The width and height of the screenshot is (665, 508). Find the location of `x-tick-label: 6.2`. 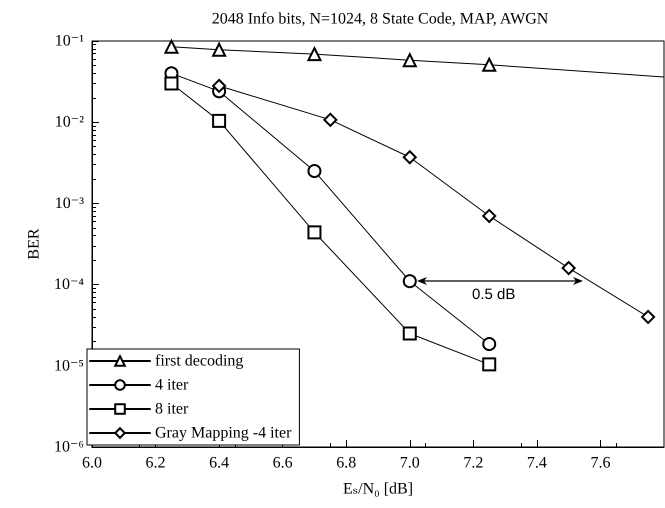

x-tick-label: 6.2 is located at coordinates (156, 463).